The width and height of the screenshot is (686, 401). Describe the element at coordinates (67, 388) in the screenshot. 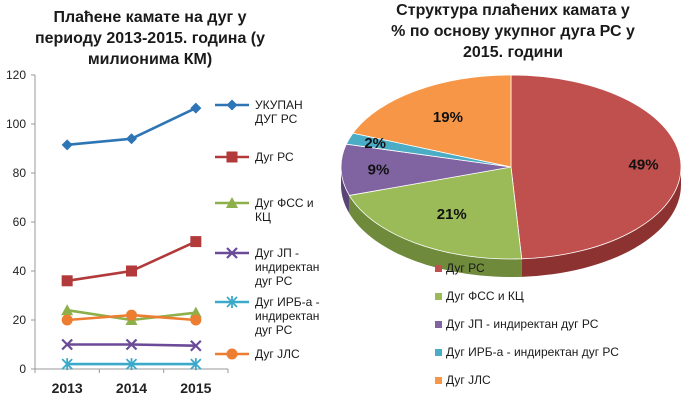

I see `x-tick-label: 2013` at that location.